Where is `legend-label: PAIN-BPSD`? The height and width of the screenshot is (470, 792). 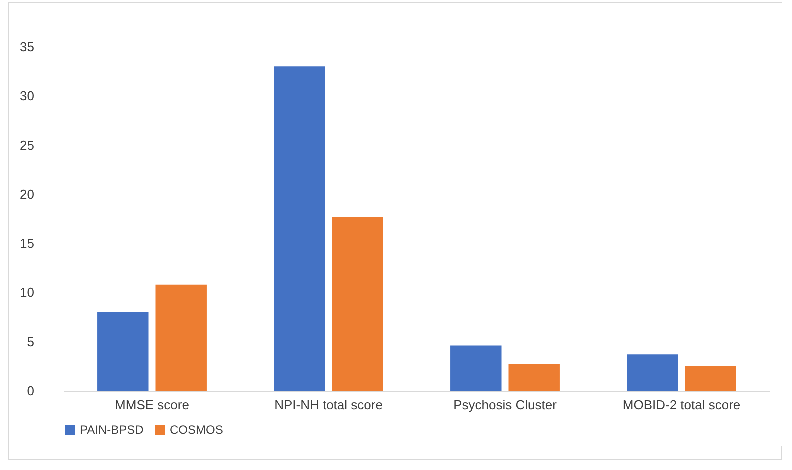 legend-label: PAIN-BPSD is located at coordinates (112, 430).